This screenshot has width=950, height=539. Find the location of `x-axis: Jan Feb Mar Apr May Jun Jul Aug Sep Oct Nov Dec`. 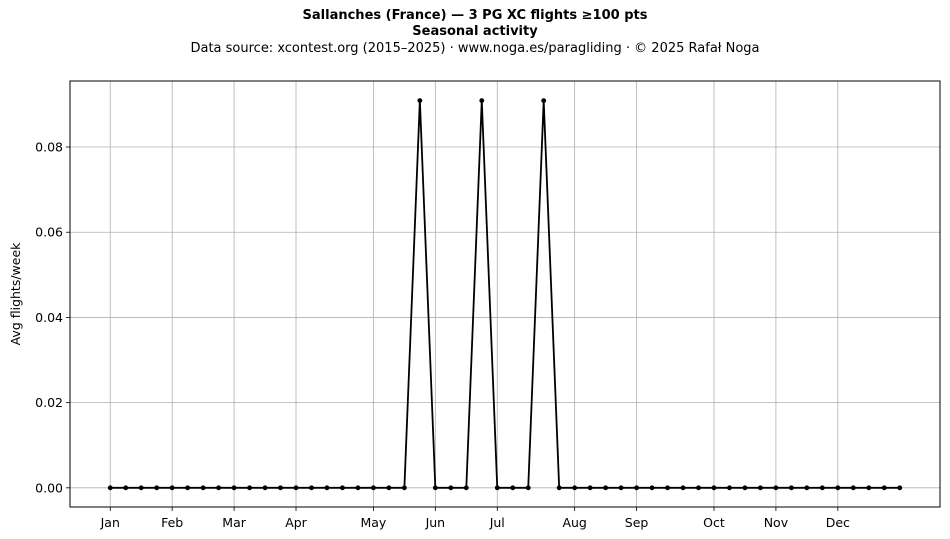

x-axis: Jan Feb Mar Apr May Jun Jul Aug Sep Oct Nov Dec is located at coordinates (475, 518).